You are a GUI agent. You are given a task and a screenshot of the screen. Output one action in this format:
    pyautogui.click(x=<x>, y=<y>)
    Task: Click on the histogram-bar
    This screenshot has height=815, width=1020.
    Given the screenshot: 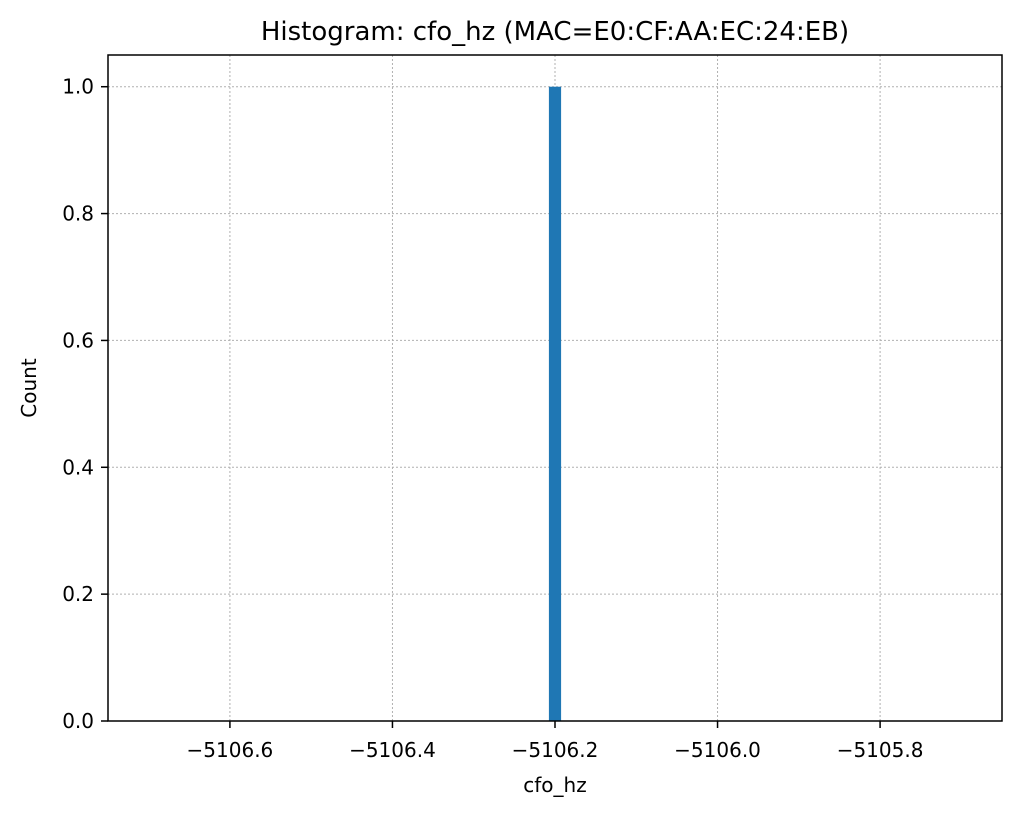 What is the action you would take?
    pyautogui.click(x=555, y=403)
    